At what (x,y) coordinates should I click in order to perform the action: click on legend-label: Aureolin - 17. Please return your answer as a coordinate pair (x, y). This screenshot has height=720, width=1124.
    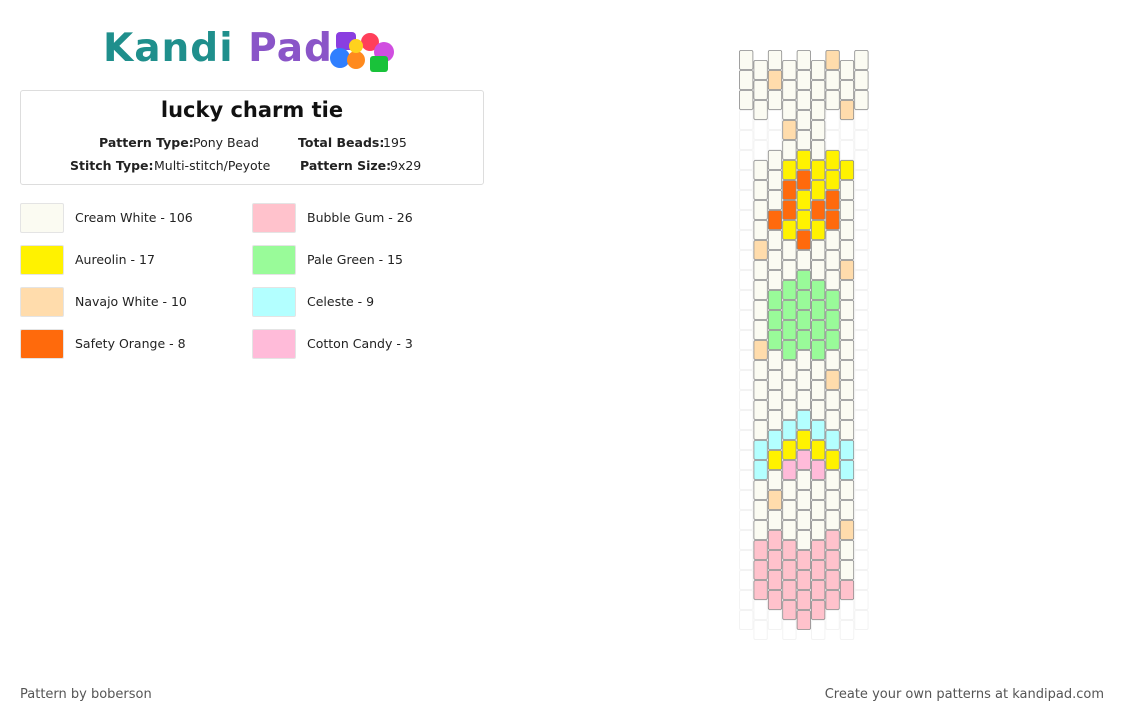
    Looking at the image, I should click on (115, 259).